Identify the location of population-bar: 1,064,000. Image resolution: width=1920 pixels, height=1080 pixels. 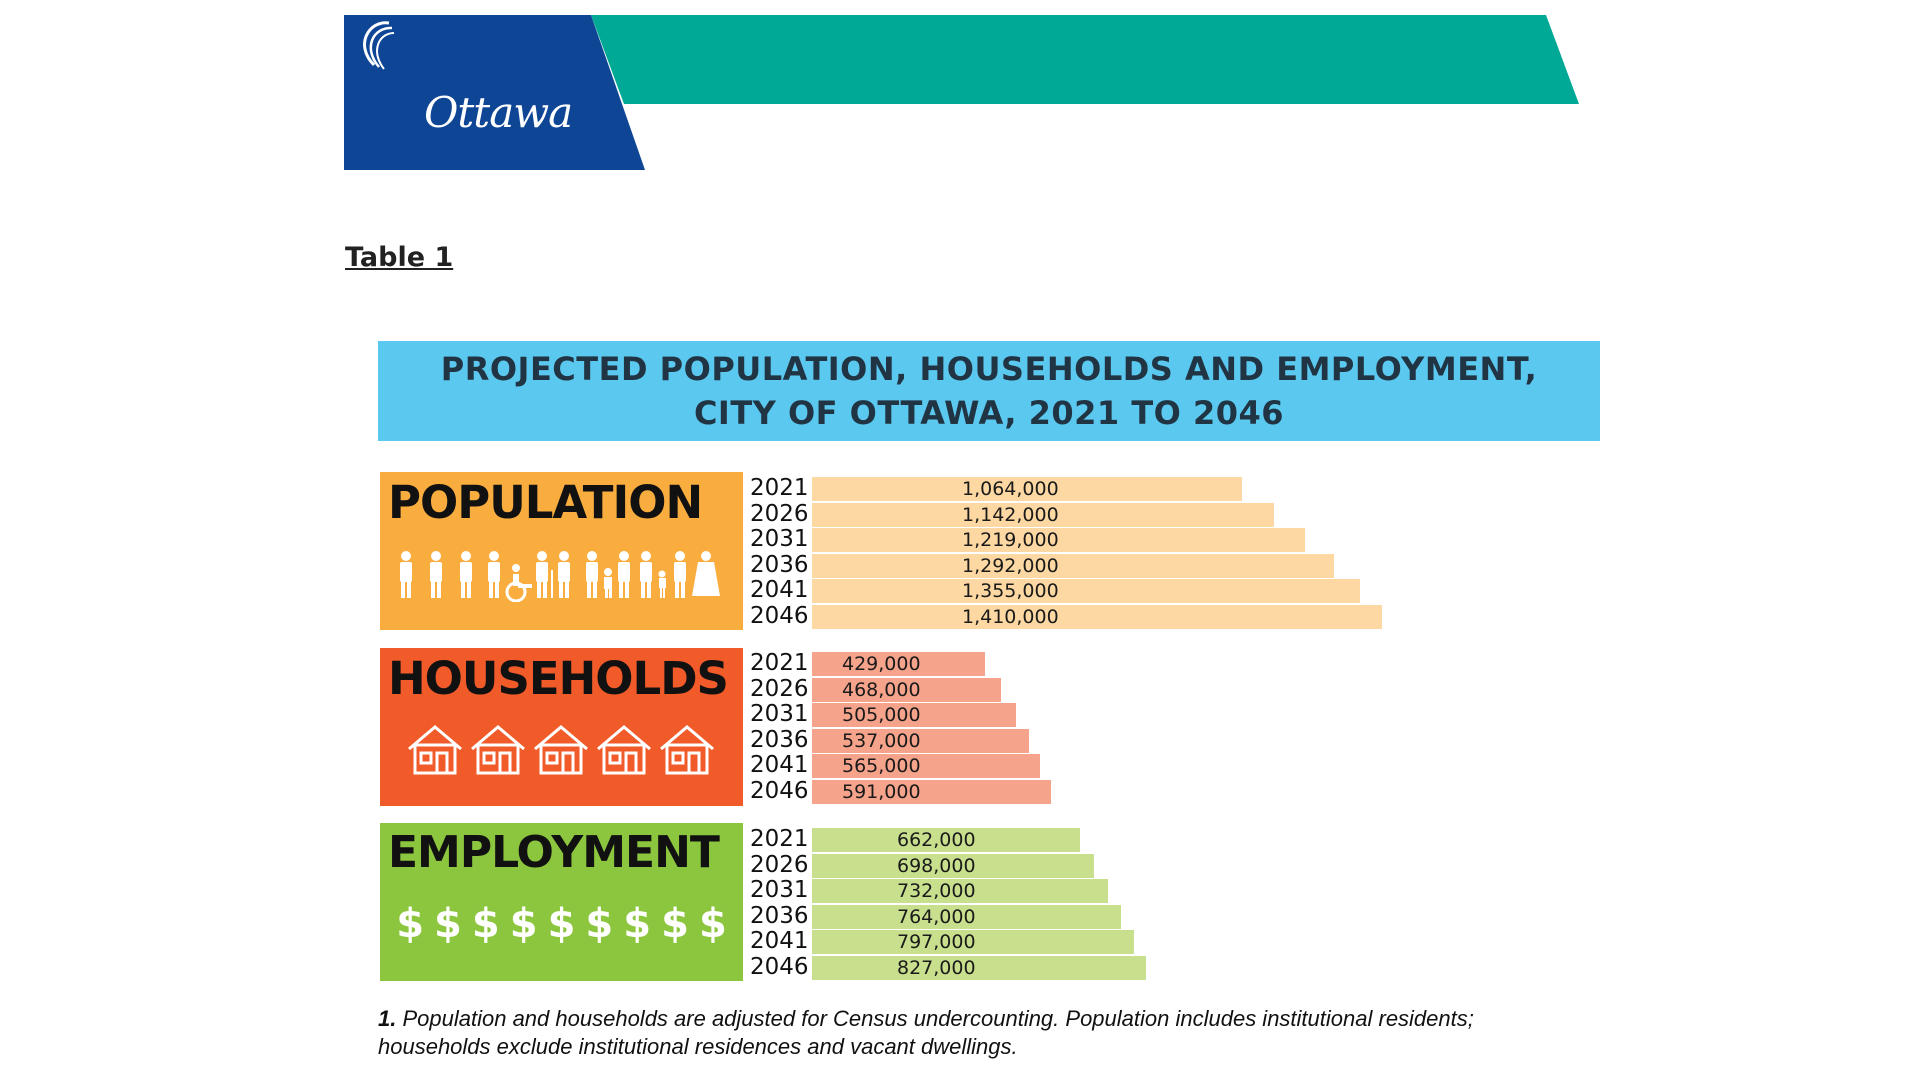
(1027, 489).